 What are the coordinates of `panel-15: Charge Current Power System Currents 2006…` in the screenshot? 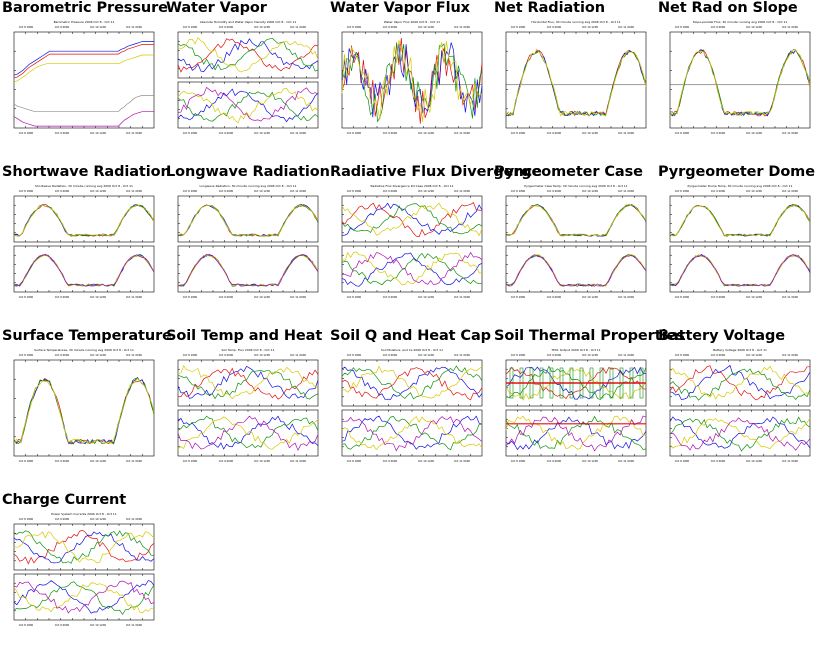 It's located at (81, 572).